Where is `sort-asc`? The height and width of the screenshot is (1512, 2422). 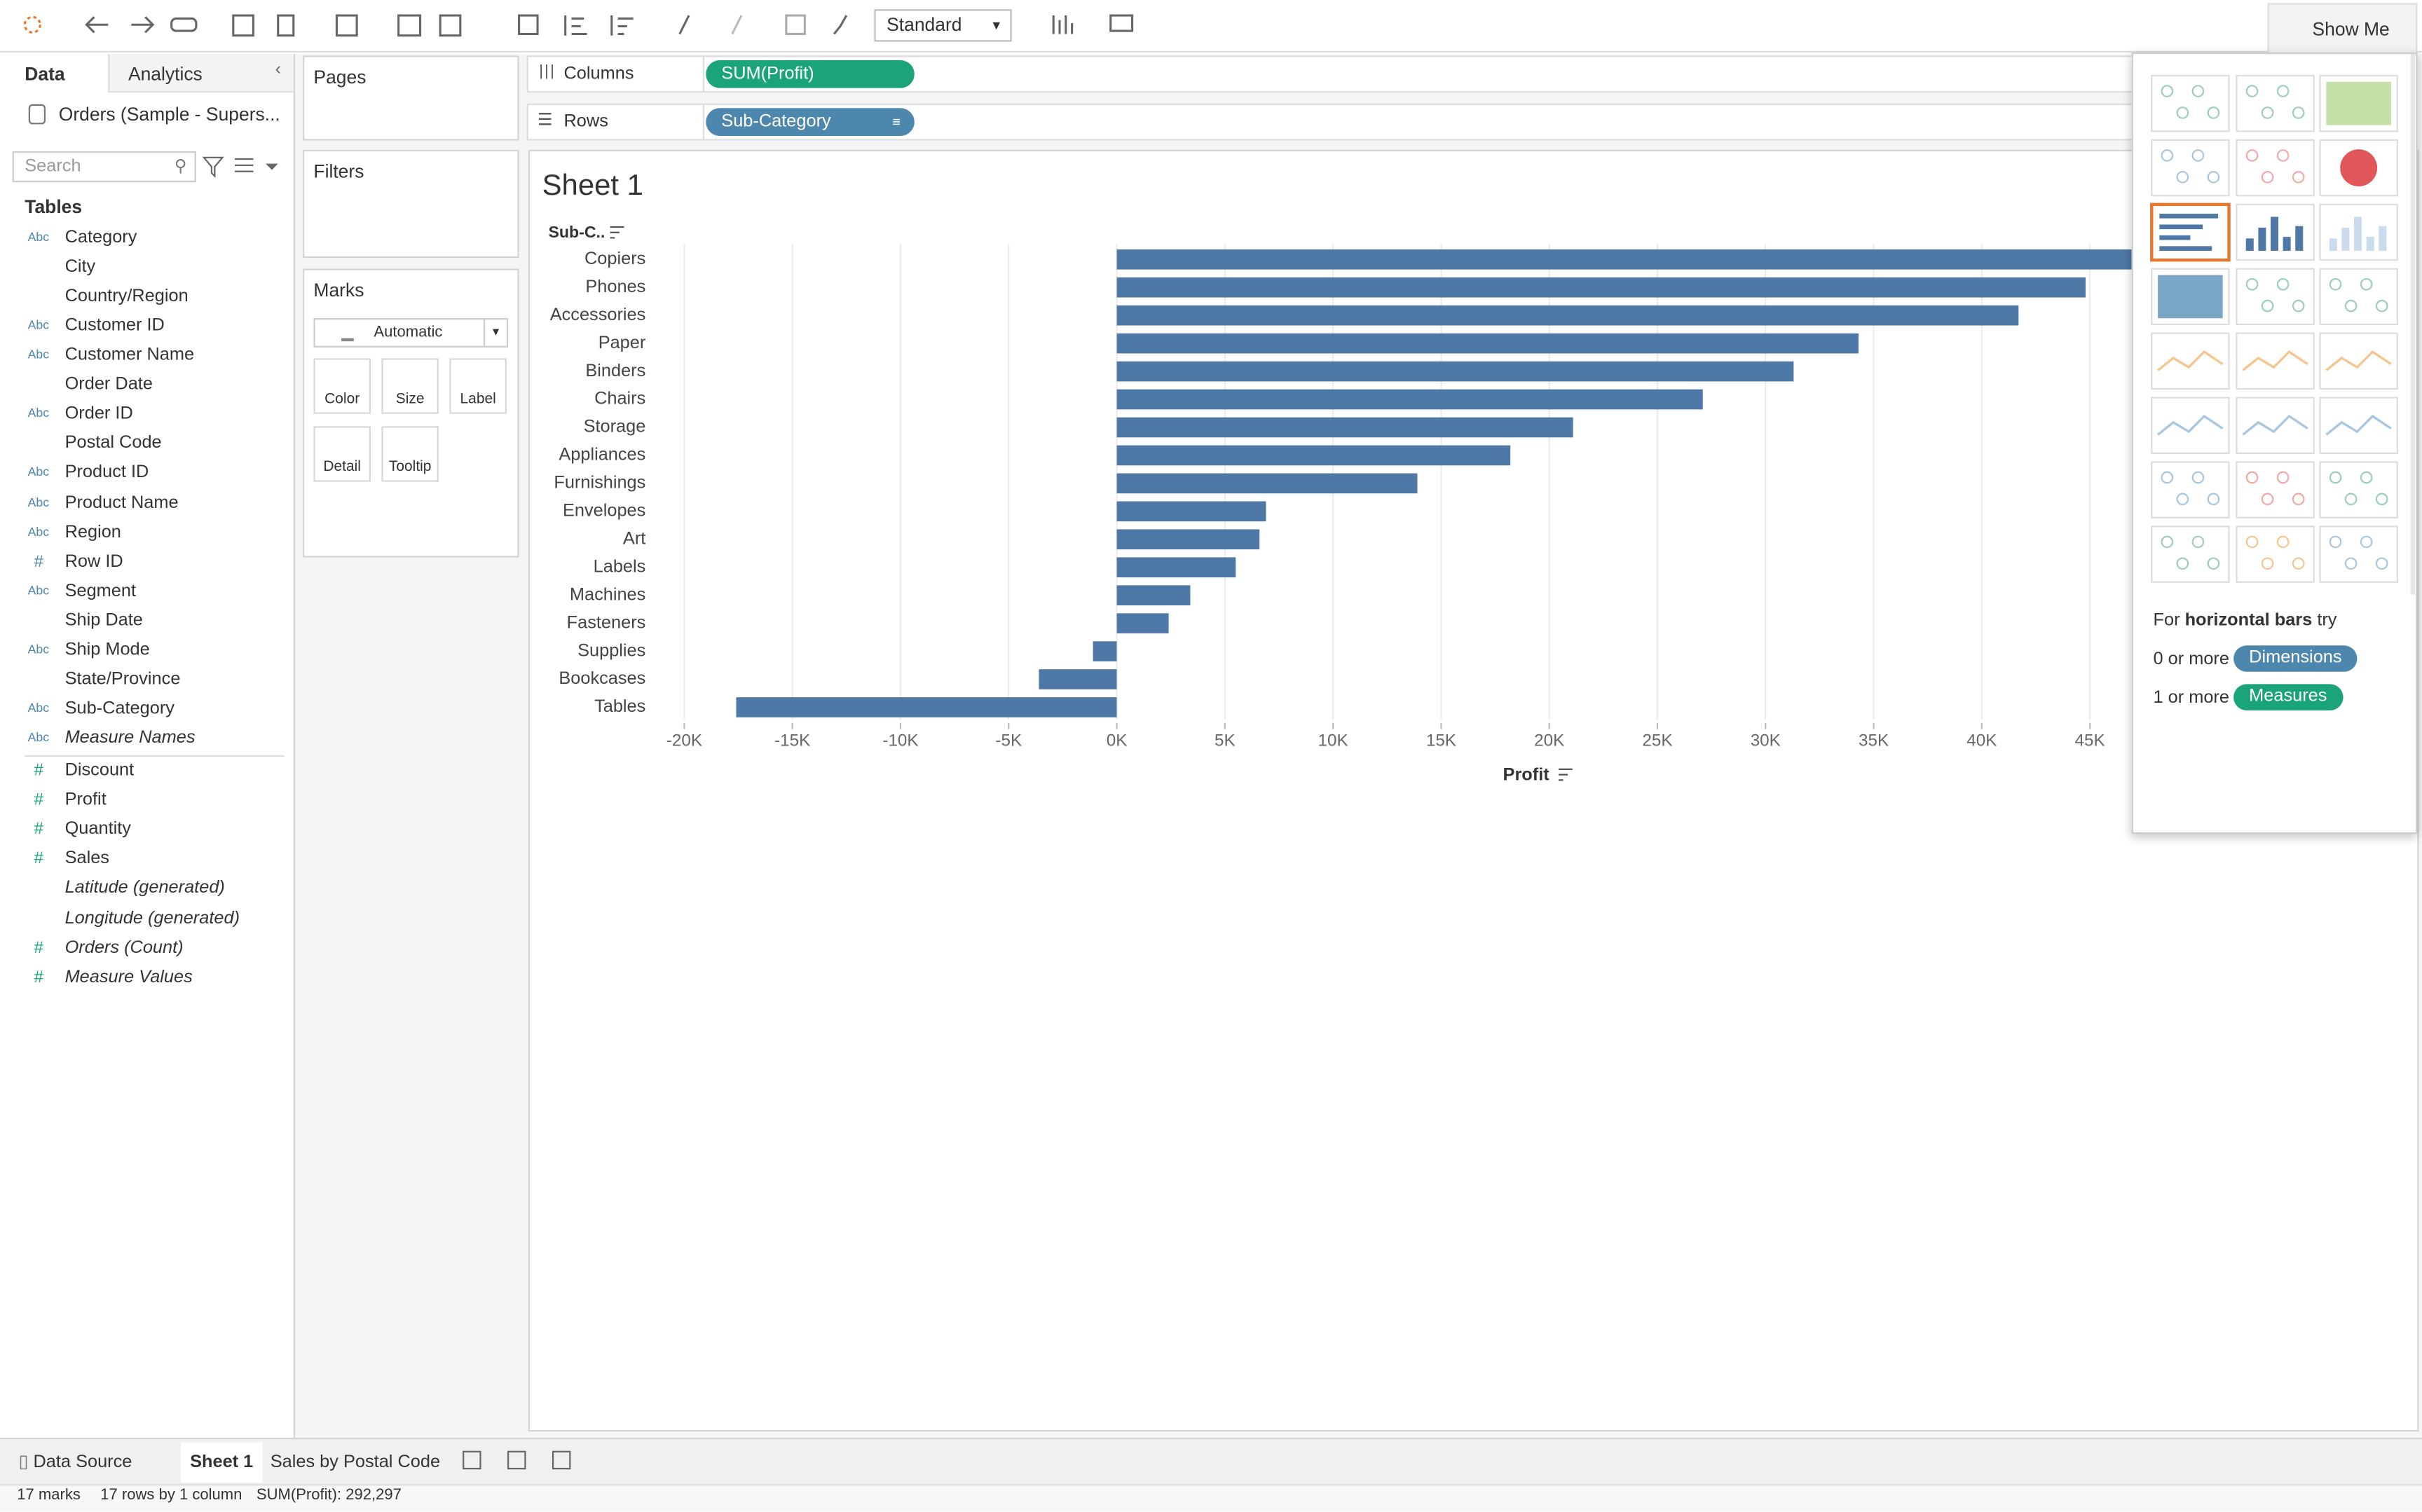 sort-asc is located at coordinates (575, 25).